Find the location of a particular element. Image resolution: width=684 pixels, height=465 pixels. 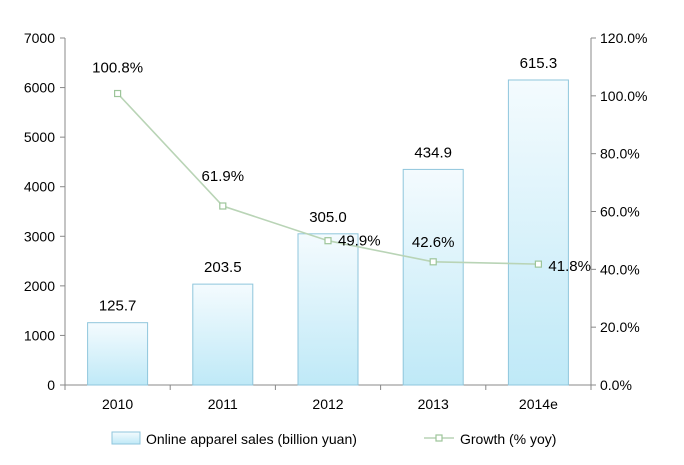

right-tick-label: 40.0% is located at coordinates (620, 269).